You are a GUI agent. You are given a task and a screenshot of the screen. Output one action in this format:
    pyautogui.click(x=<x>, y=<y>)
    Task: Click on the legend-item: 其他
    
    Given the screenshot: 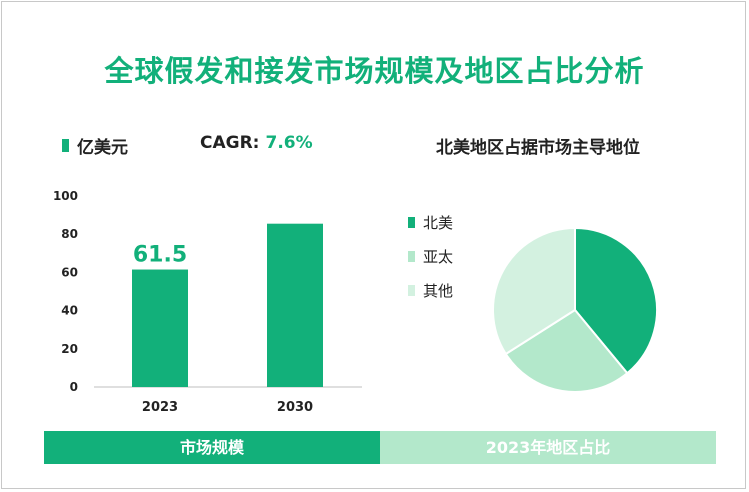 What is the action you would take?
    pyautogui.click(x=430, y=290)
    